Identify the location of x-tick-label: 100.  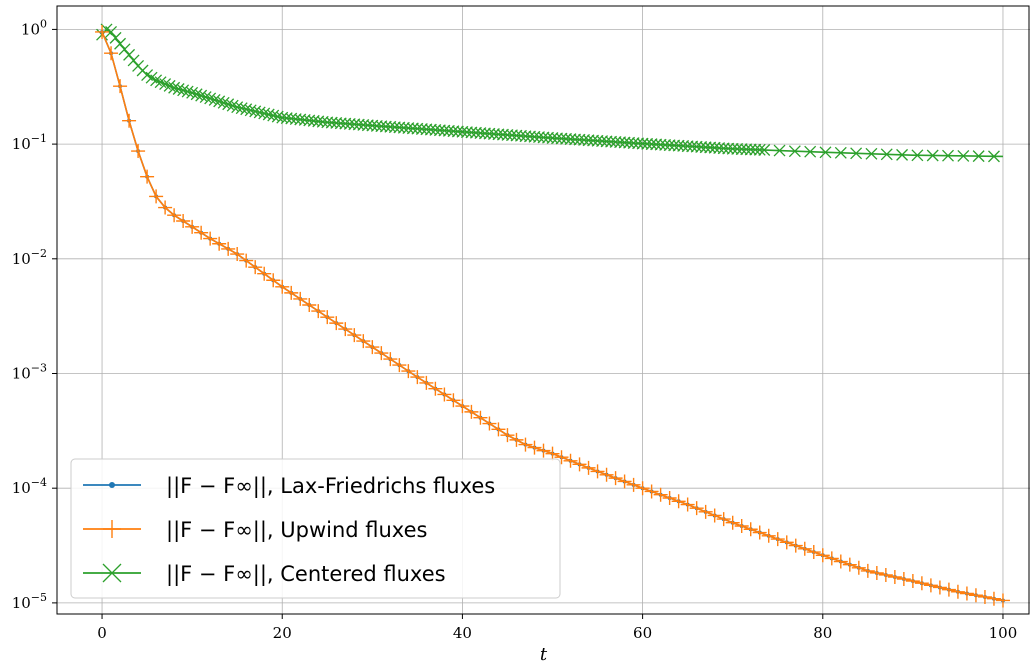
(1003, 633).